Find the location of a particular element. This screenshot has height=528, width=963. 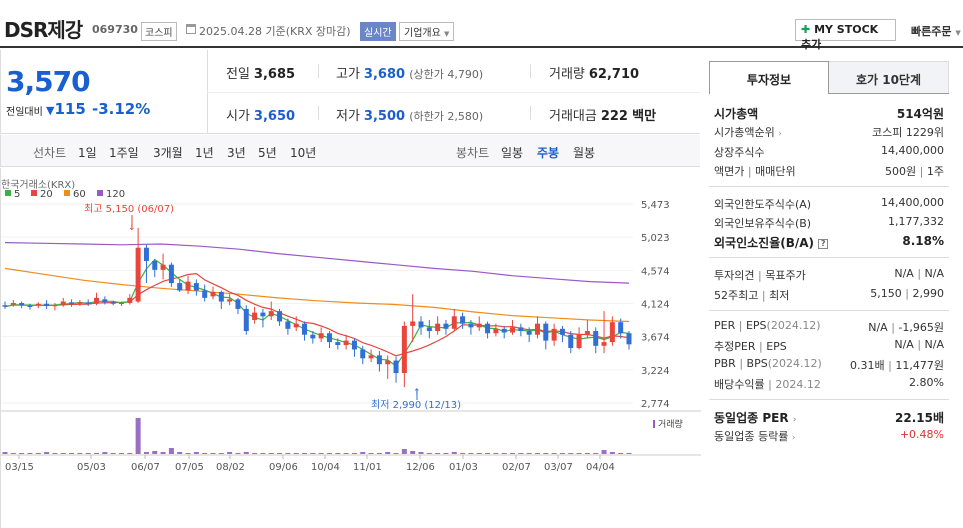

bps-value: 11,477원 is located at coordinates (919, 365).